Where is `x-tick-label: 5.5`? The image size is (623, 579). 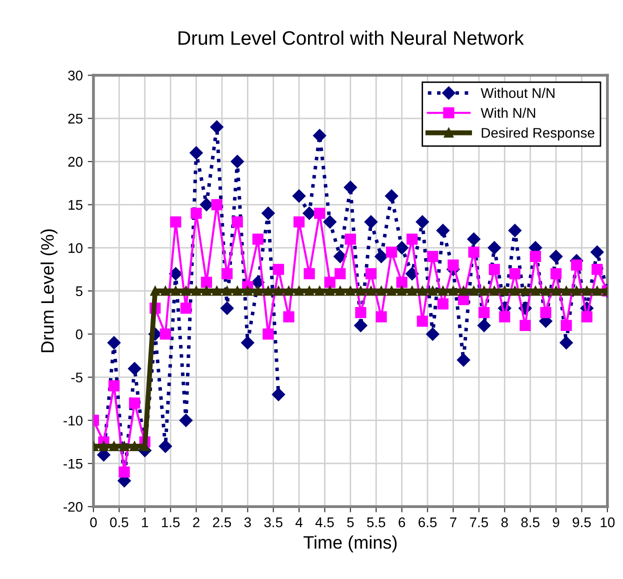
x-tick-label: 5.5 is located at coordinates (376, 523).